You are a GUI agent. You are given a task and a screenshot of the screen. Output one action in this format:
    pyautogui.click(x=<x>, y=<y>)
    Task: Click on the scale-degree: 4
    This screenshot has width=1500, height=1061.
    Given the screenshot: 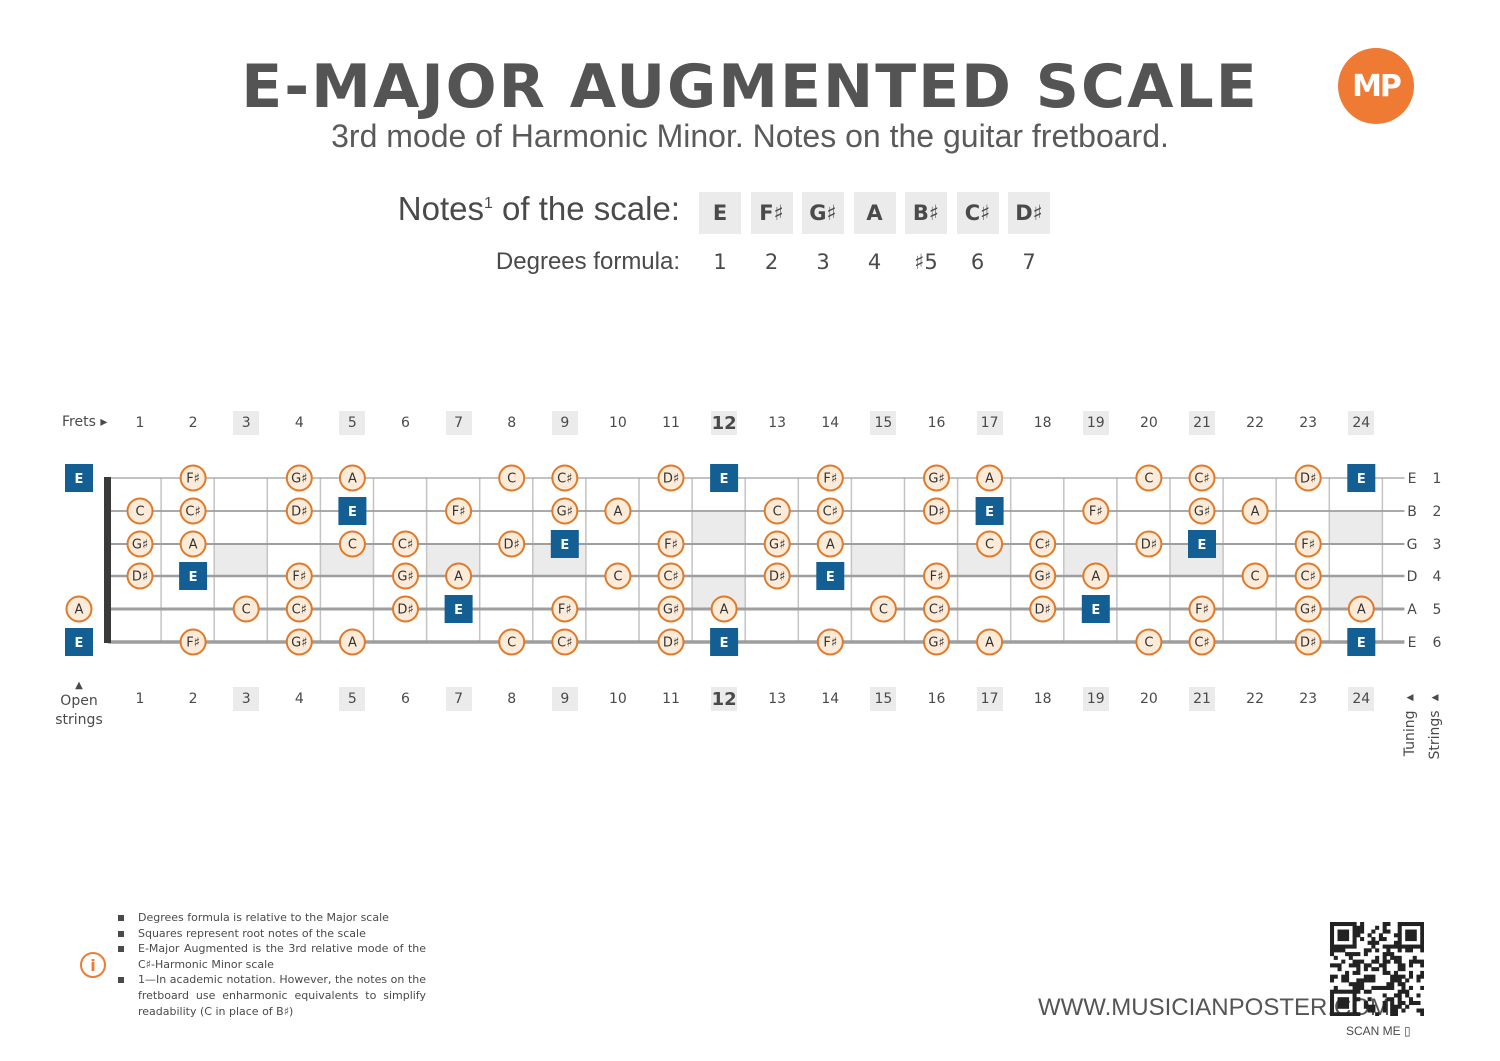 What is the action you would take?
    pyautogui.click(x=874, y=262)
    